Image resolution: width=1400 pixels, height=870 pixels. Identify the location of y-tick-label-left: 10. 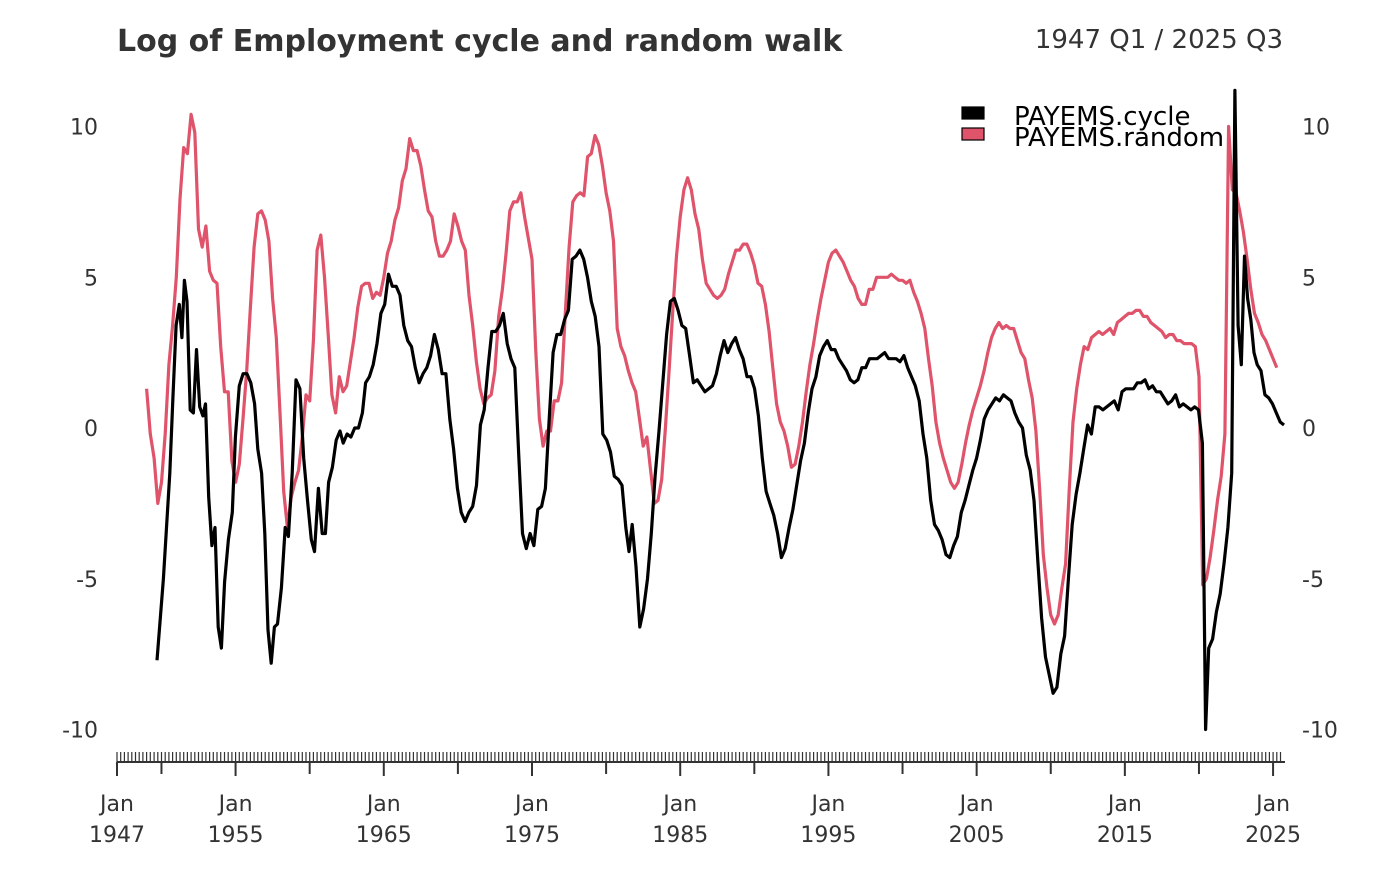
(84, 128).